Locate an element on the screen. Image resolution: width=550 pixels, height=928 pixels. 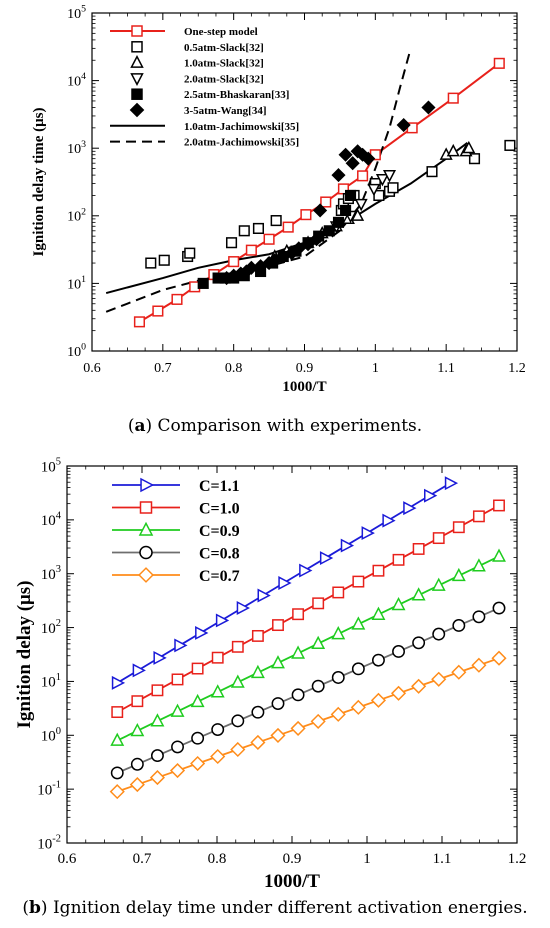
y-tick-label: 10¹ is located at coordinates (51, 681).